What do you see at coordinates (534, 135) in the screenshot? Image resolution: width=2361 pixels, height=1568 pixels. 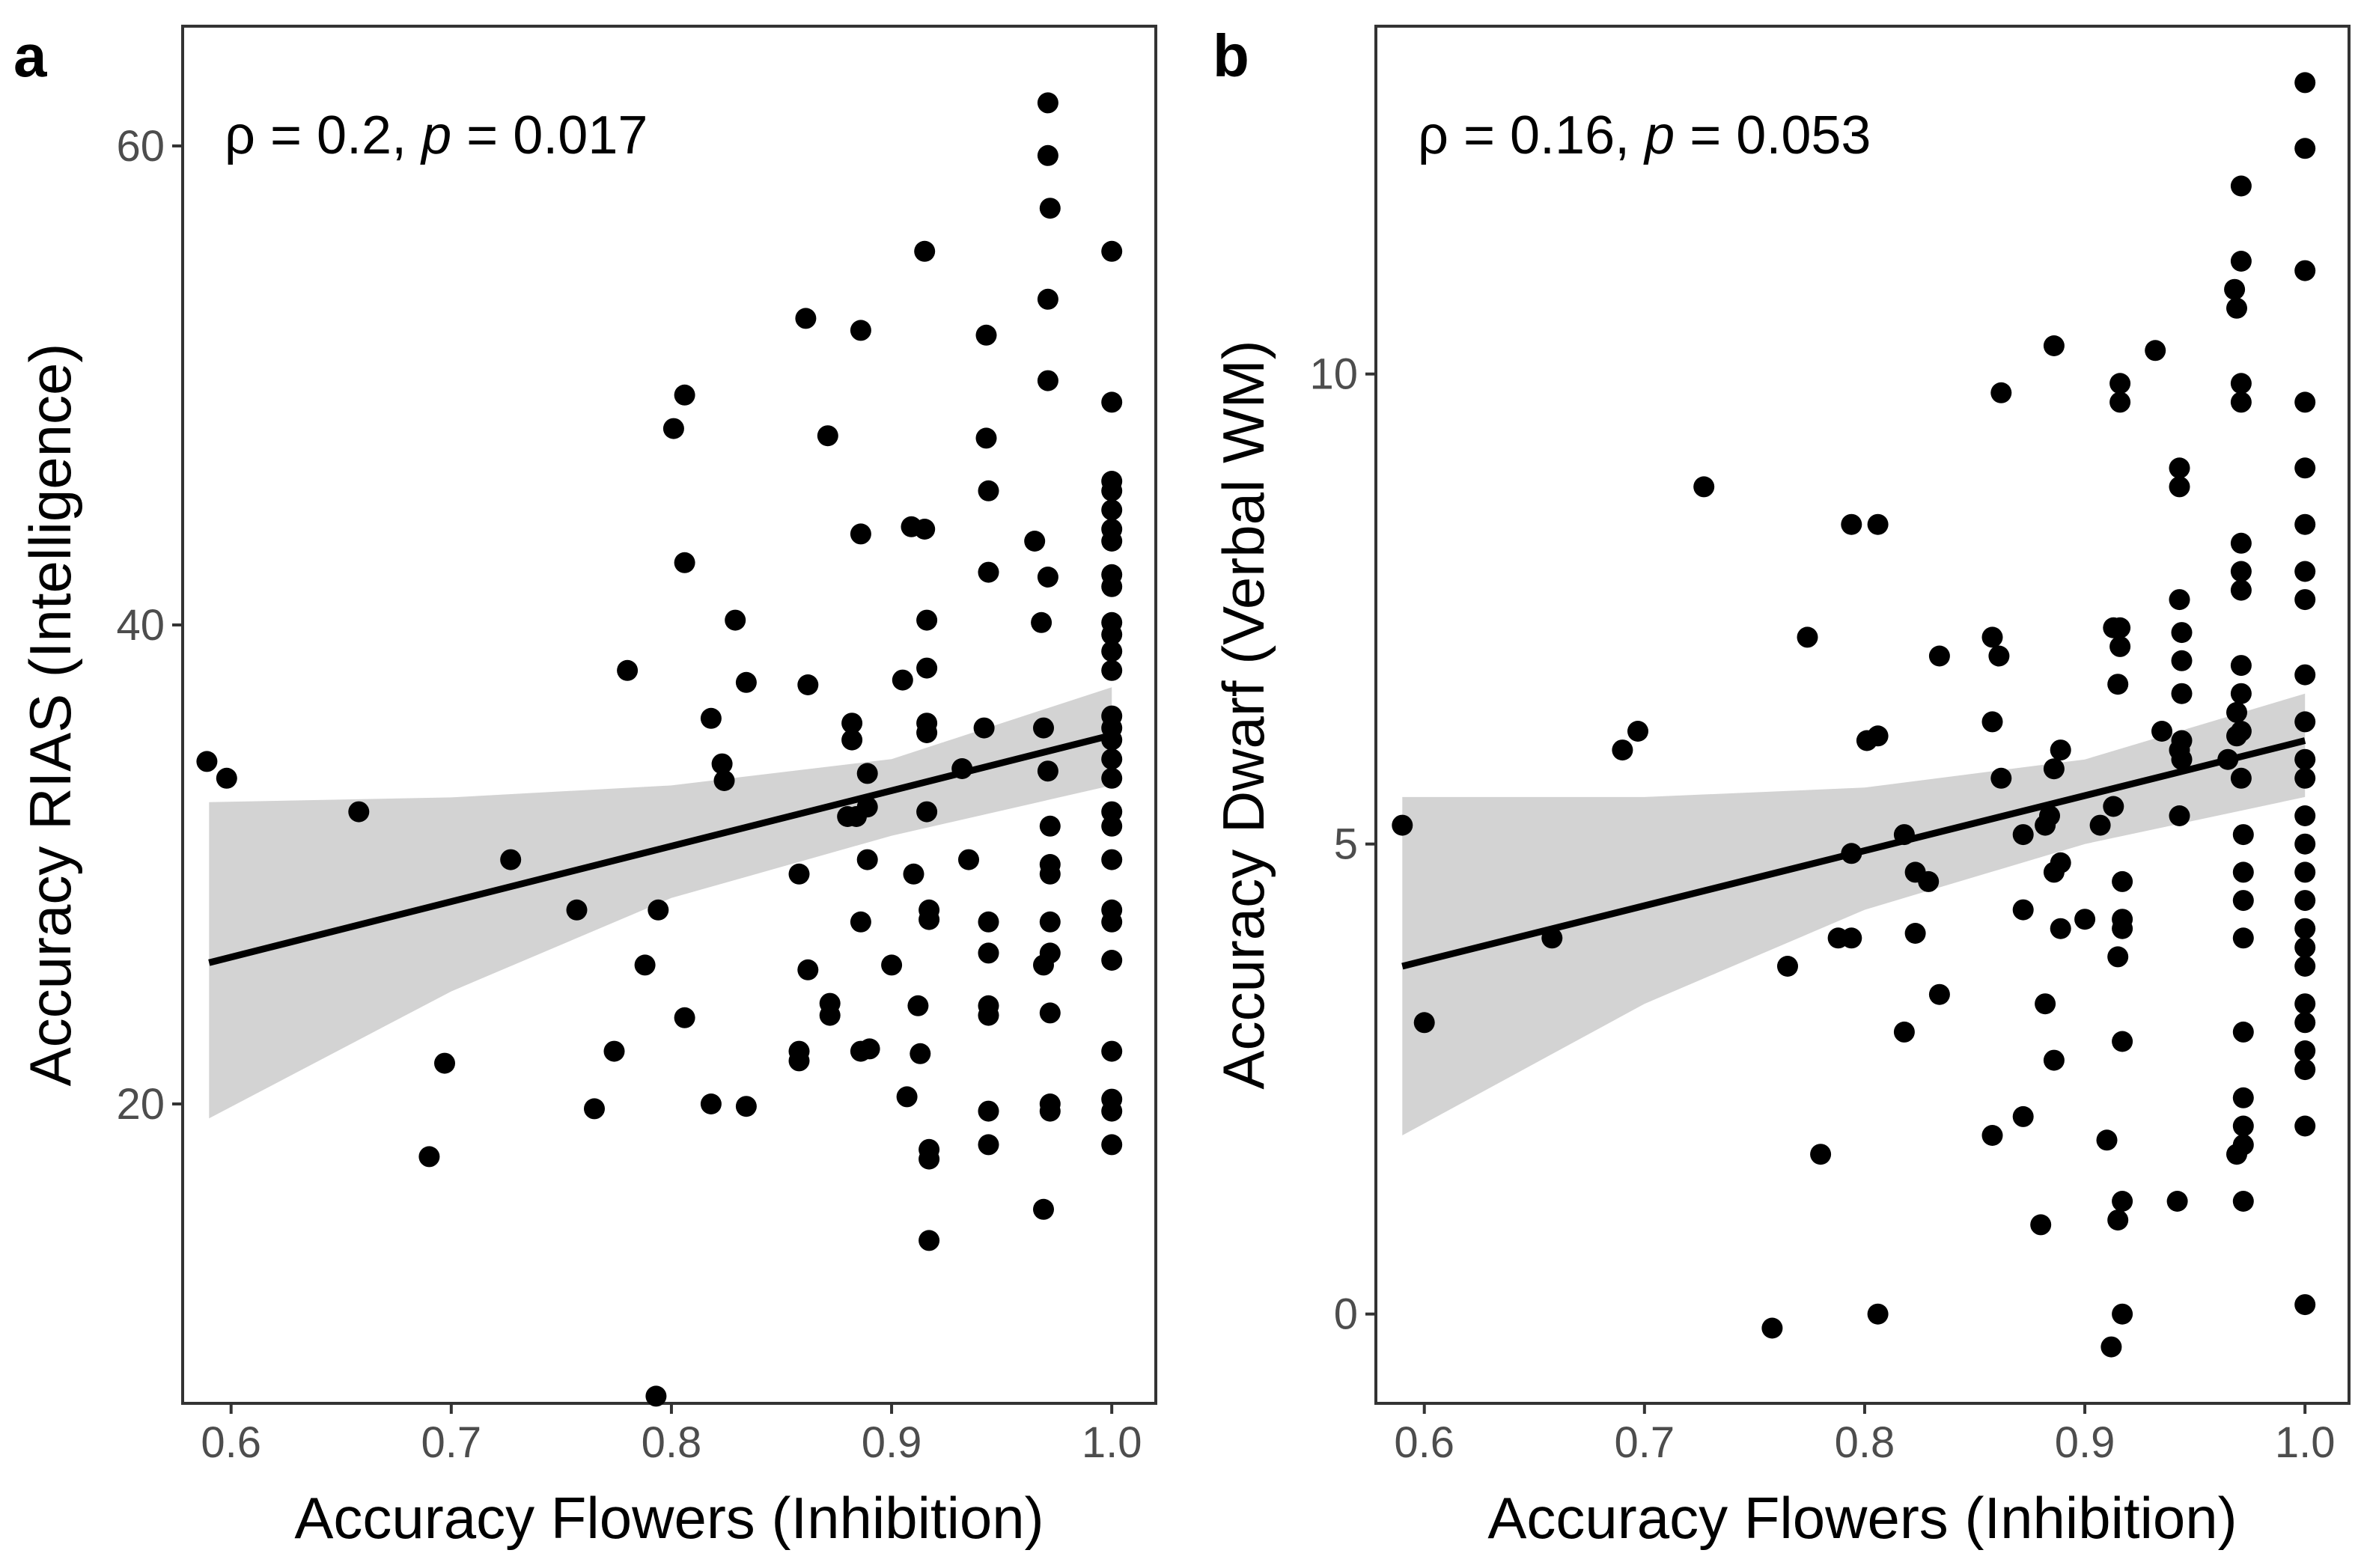 I see `p-value-text: p = 0.017` at bounding box center [534, 135].